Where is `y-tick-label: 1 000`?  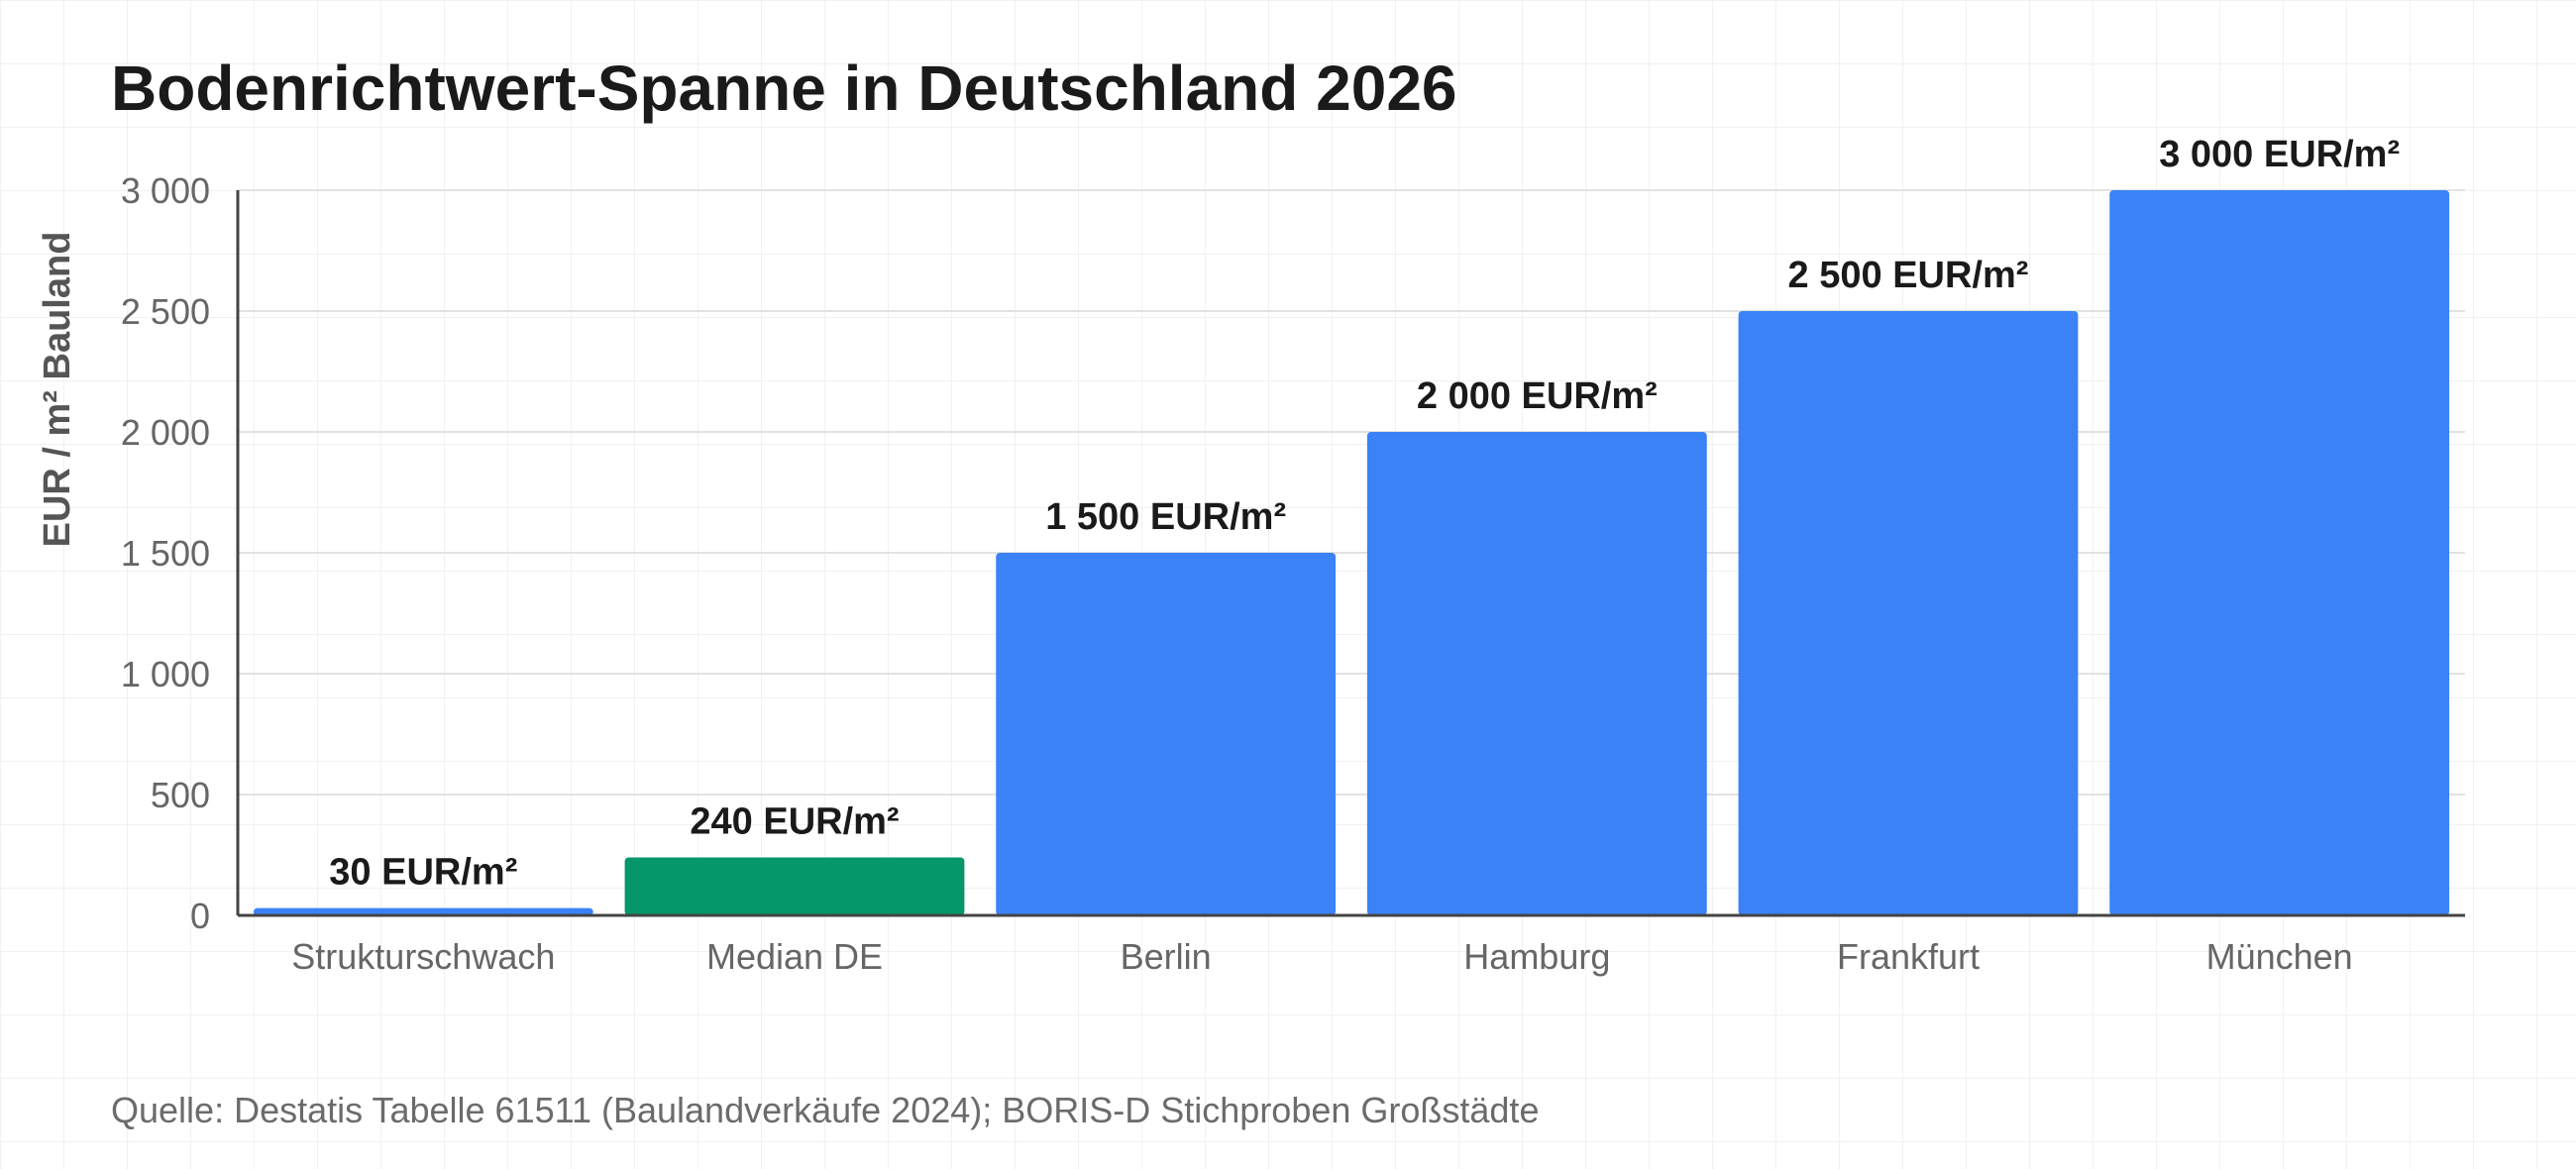 y-tick-label: 1 000 is located at coordinates (165, 674).